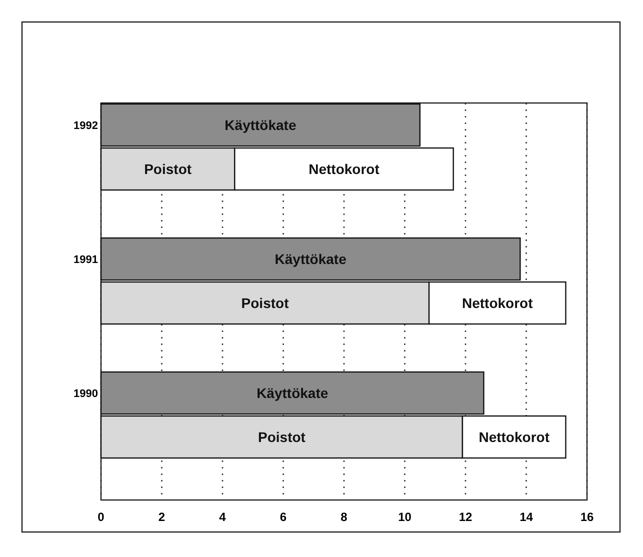 Image resolution: width=643 pixels, height=557 pixels. I want to click on x-tick-label: 16, so click(587, 517).